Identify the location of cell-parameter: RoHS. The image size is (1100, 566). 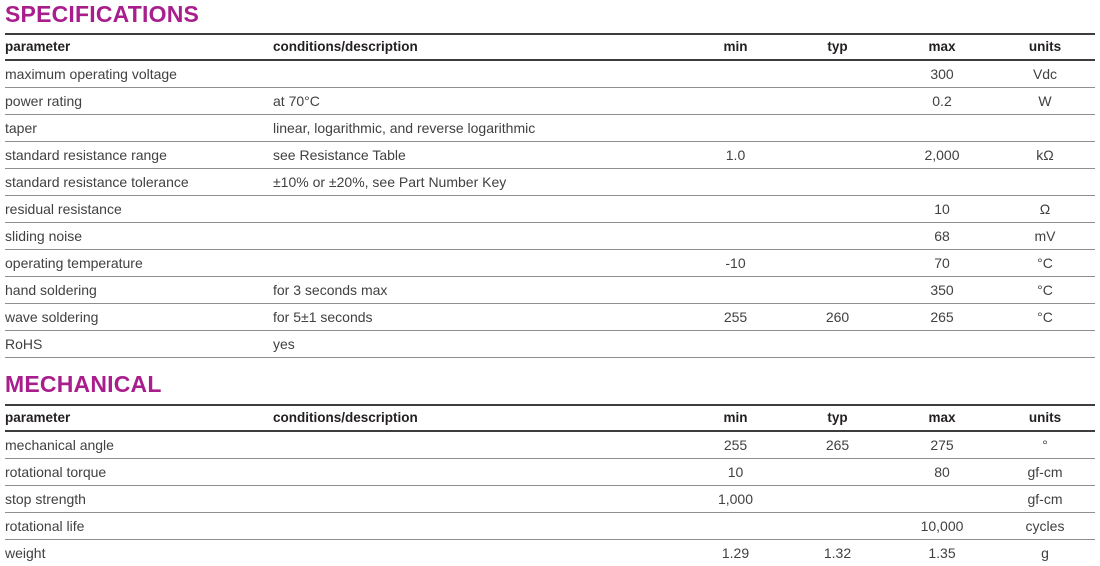
(139, 344).